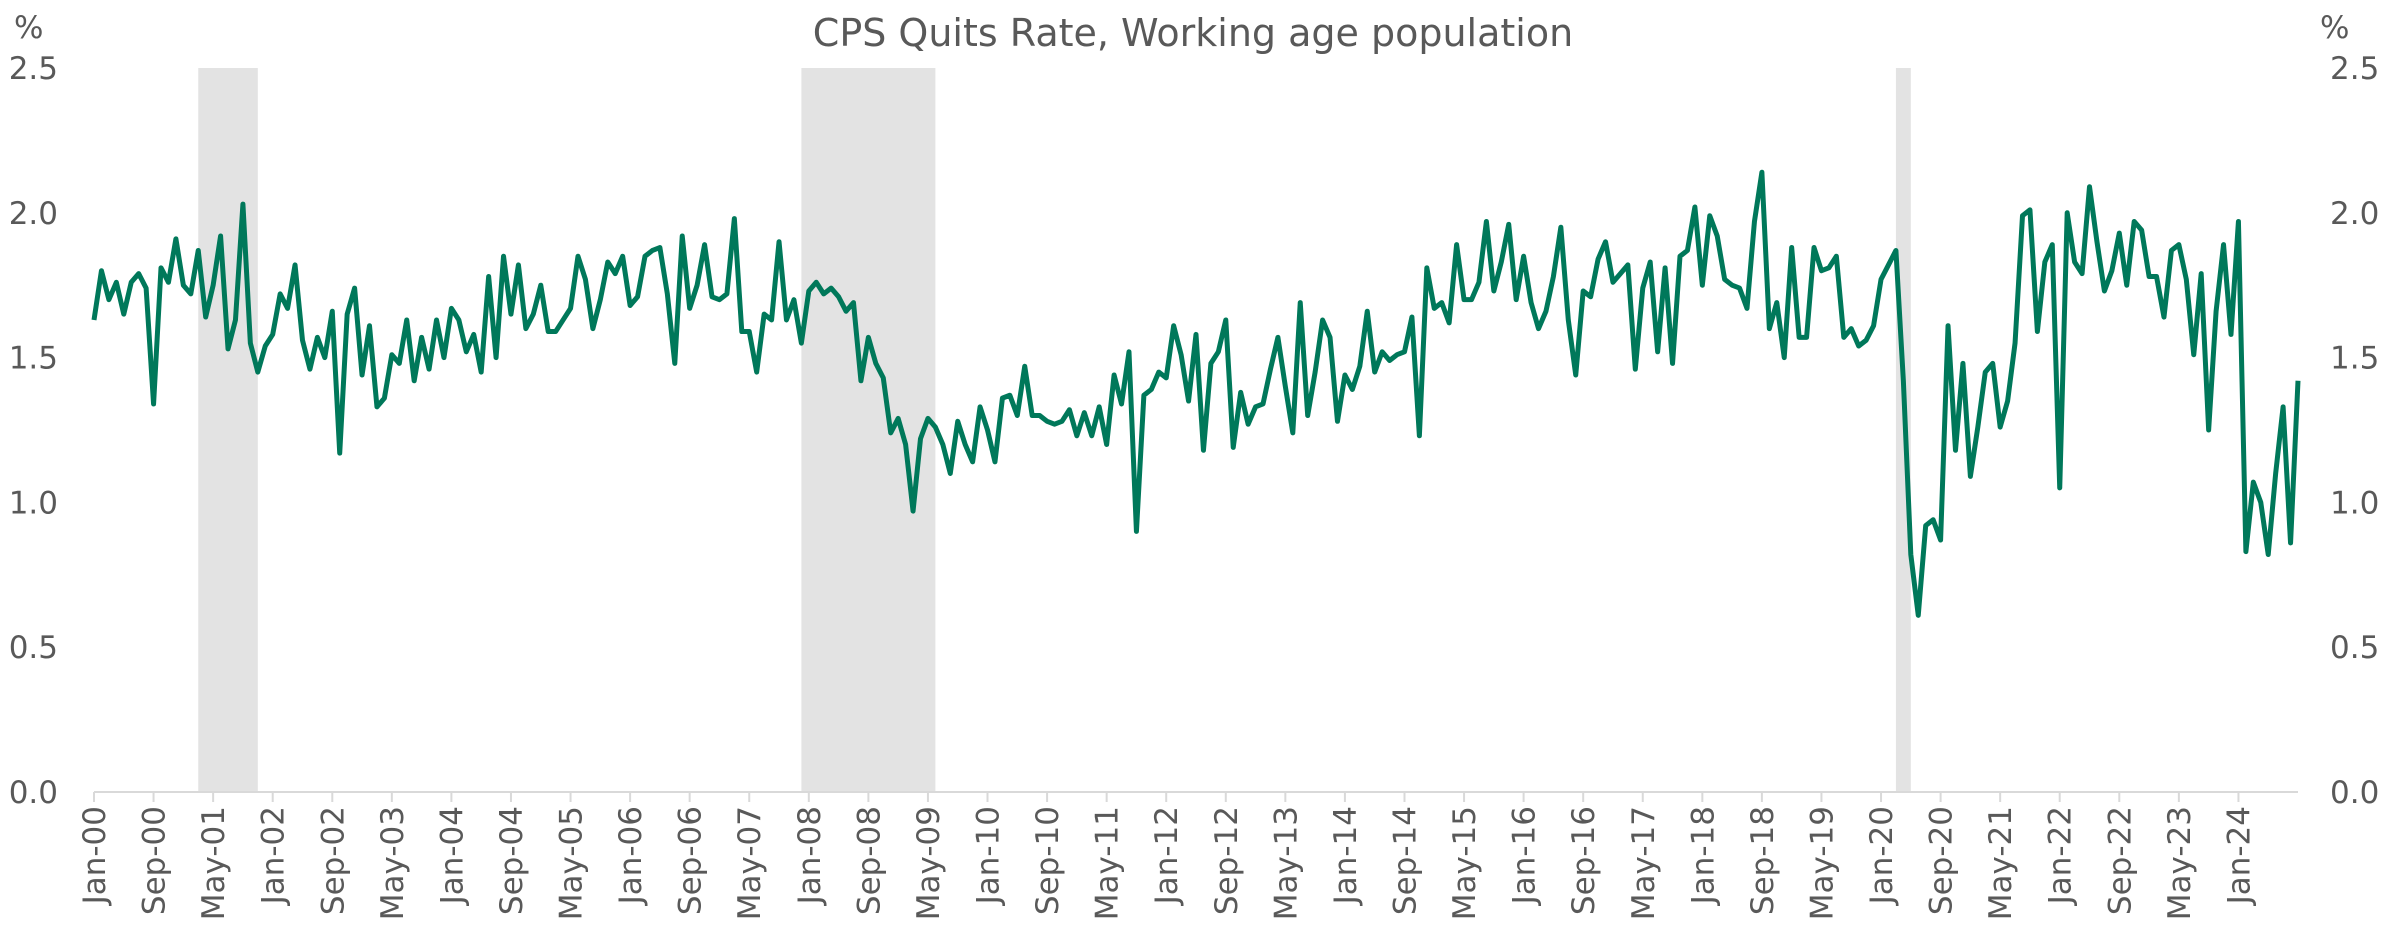 This screenshot has height=935, width=2386. What do you see at coordinates (1193, 33) in the screenshot?
I see `chart-title: CPS Quits Rate, Working age population` at bounding box center [1193, 33].